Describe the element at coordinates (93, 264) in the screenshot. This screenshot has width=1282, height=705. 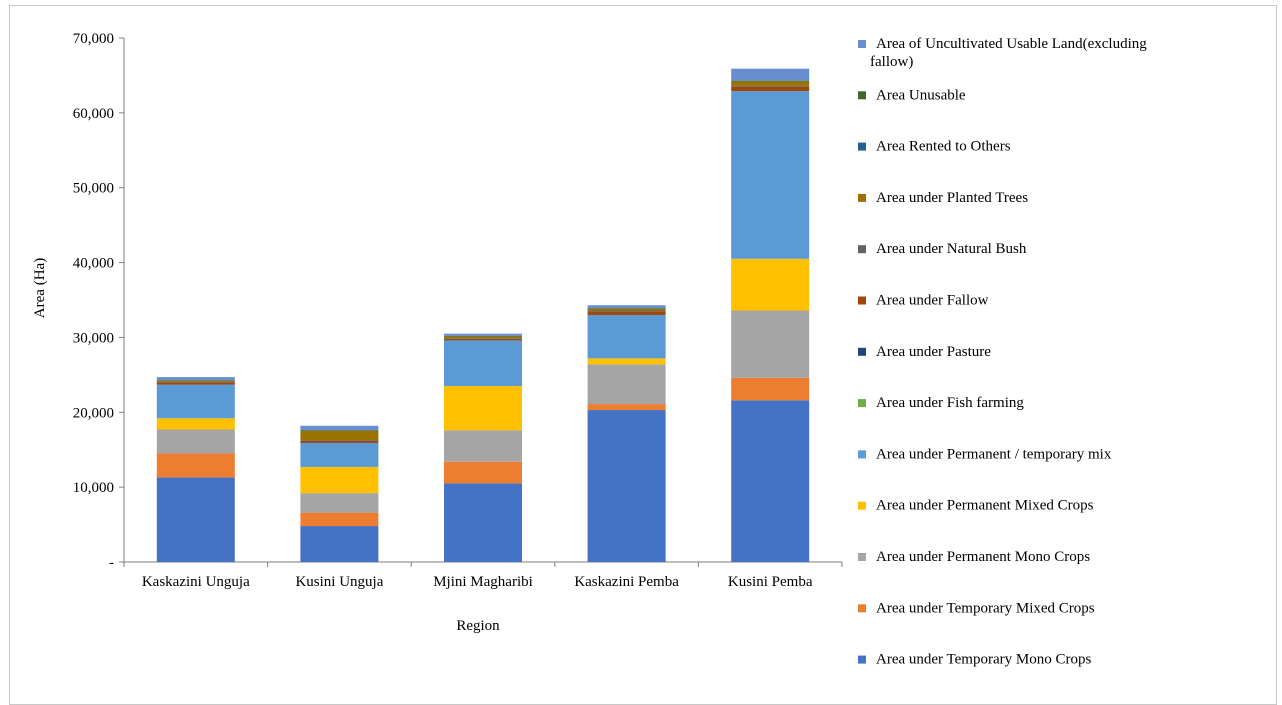
I see `y-tick-label: 40,000` at that location.